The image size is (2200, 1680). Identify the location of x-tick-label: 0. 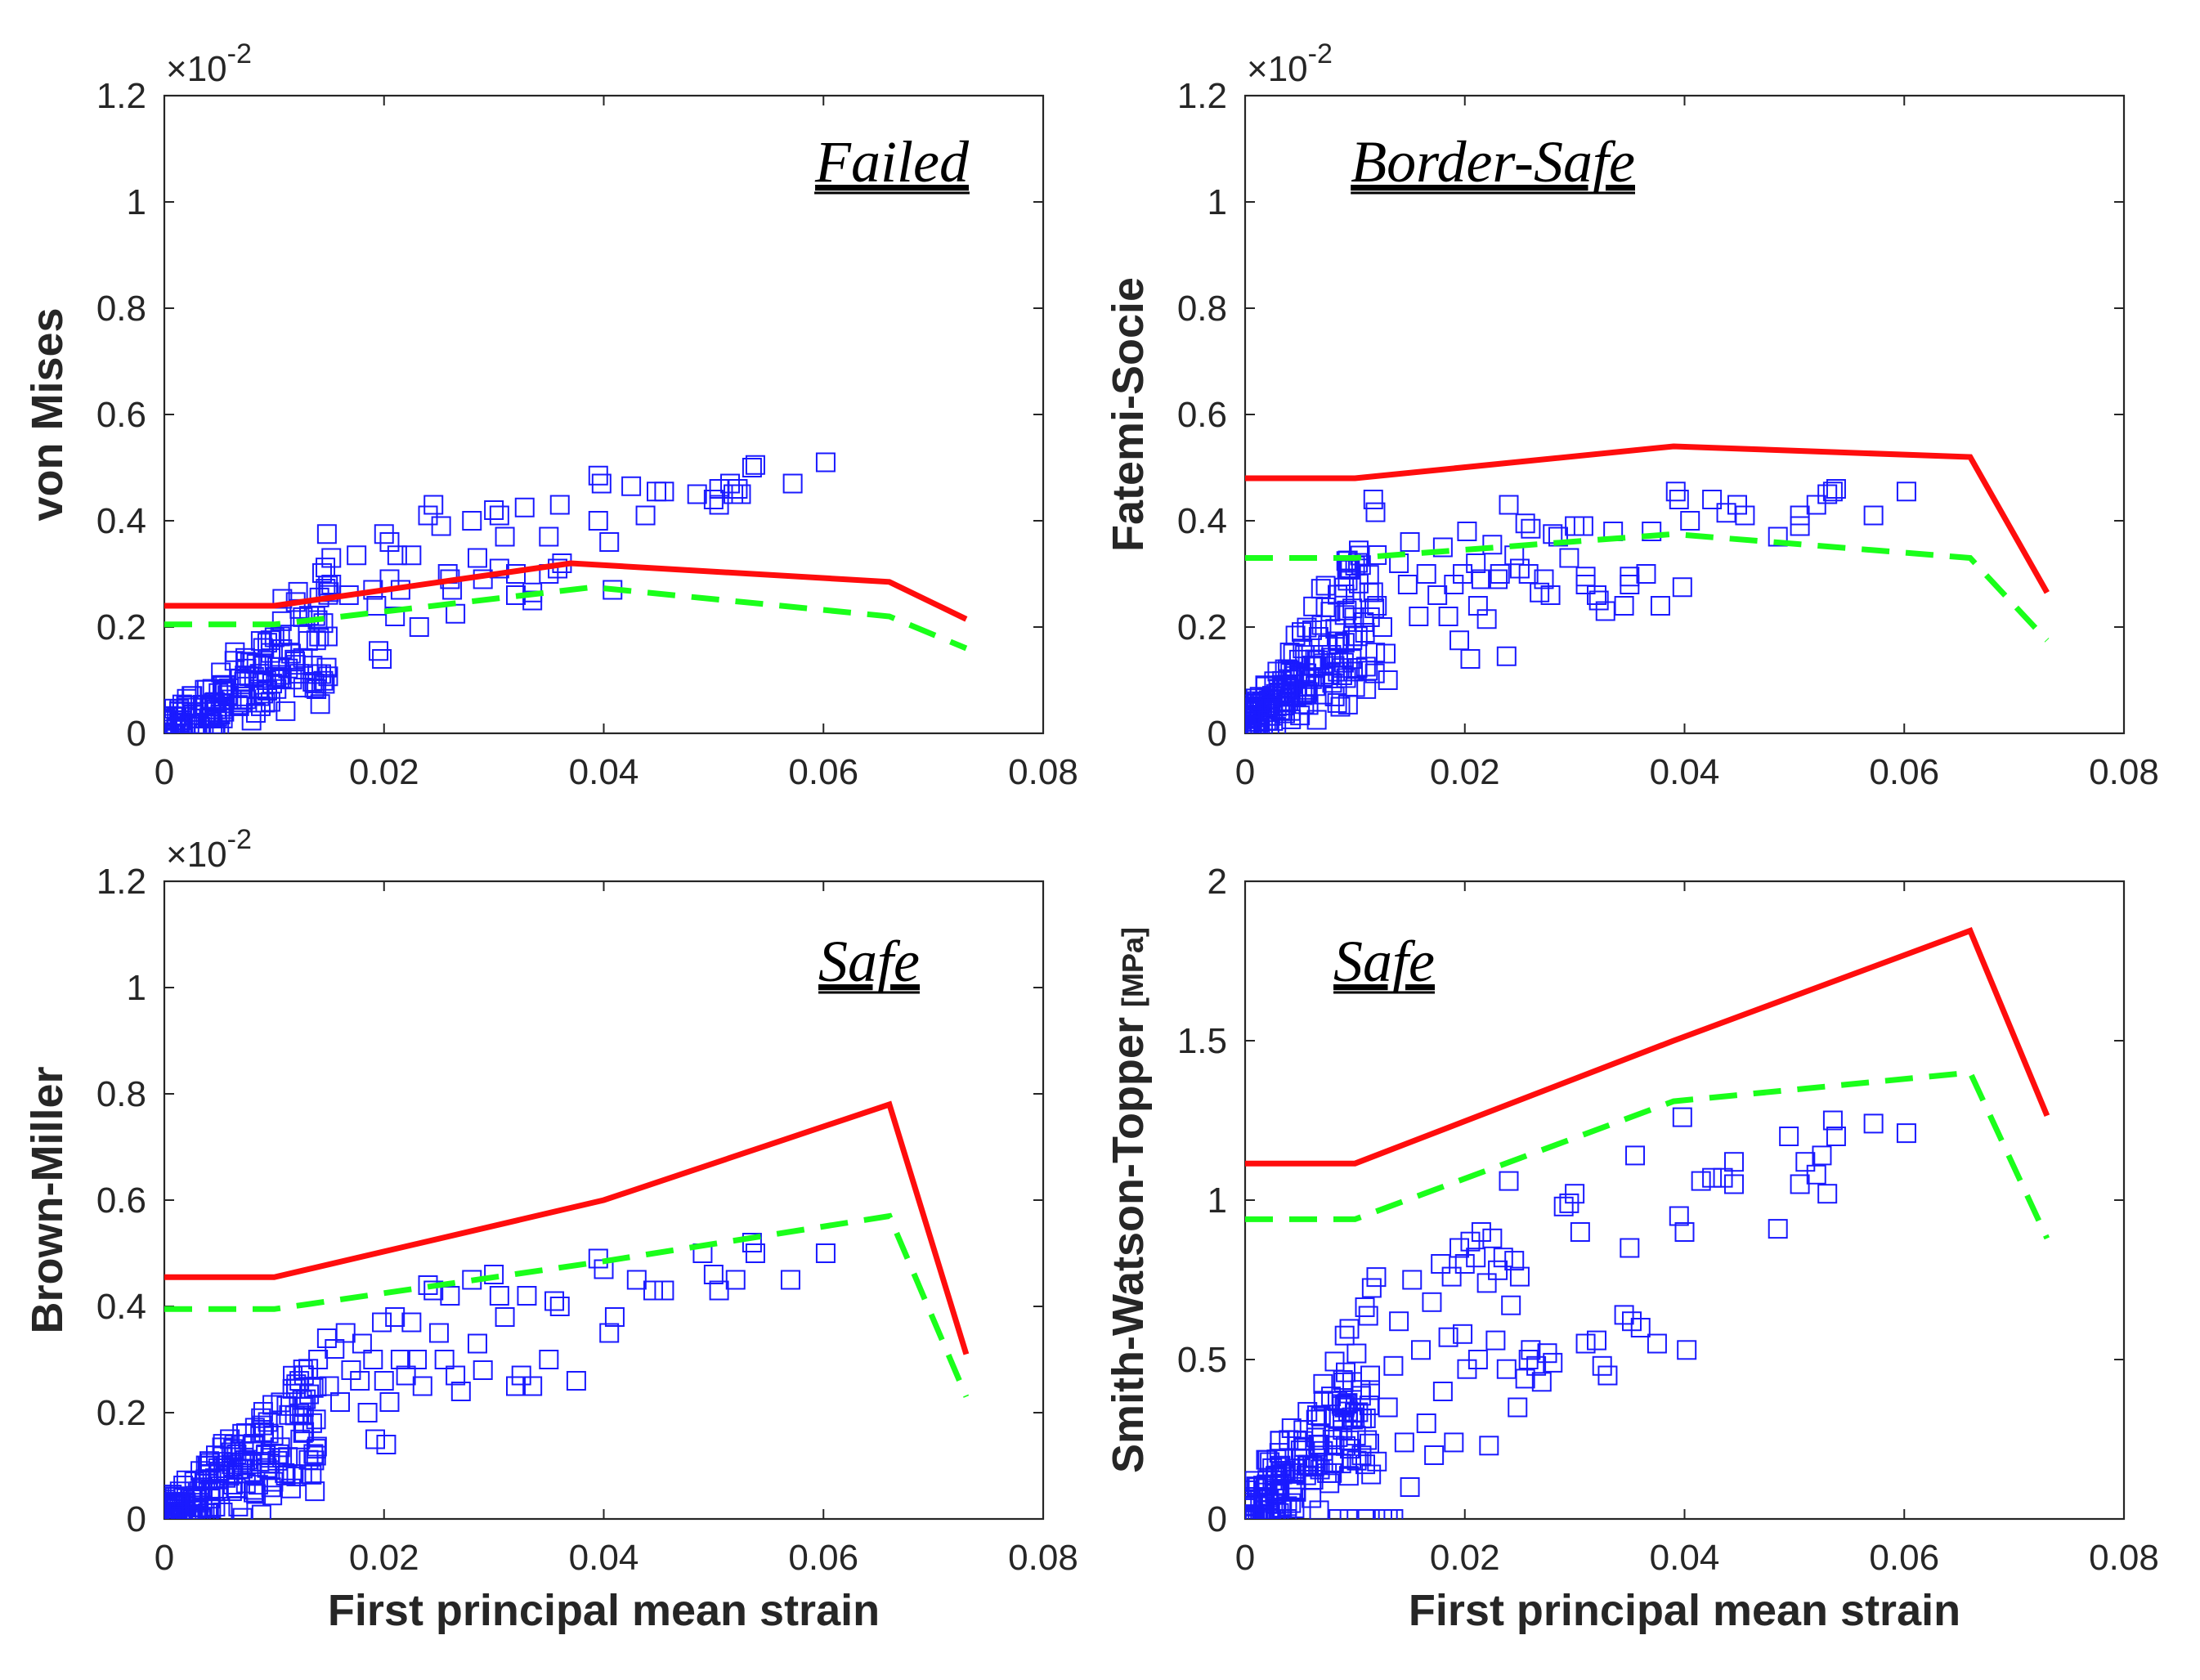
(1245, 1558).